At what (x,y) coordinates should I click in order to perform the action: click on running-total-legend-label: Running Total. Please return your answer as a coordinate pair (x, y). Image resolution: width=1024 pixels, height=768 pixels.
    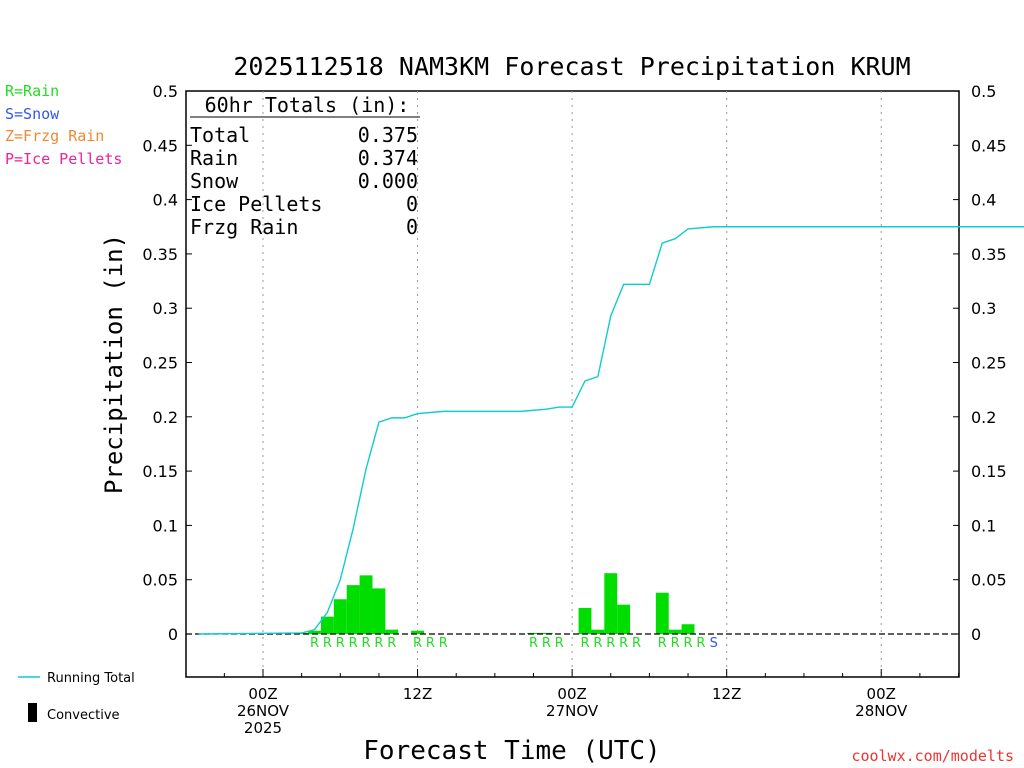
    Looking at the image, I should click on (91, 678).